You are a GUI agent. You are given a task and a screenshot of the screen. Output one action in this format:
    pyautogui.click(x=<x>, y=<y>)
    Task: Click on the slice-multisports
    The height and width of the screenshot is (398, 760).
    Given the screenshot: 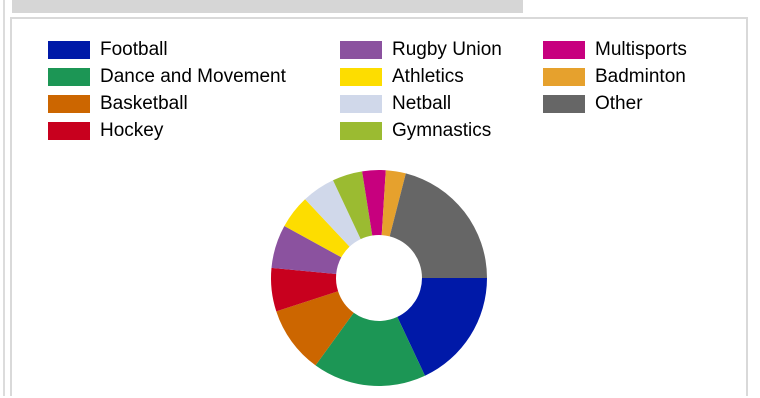 What is the action you would take?
    pyautogui.click(x=374, y=203)
    